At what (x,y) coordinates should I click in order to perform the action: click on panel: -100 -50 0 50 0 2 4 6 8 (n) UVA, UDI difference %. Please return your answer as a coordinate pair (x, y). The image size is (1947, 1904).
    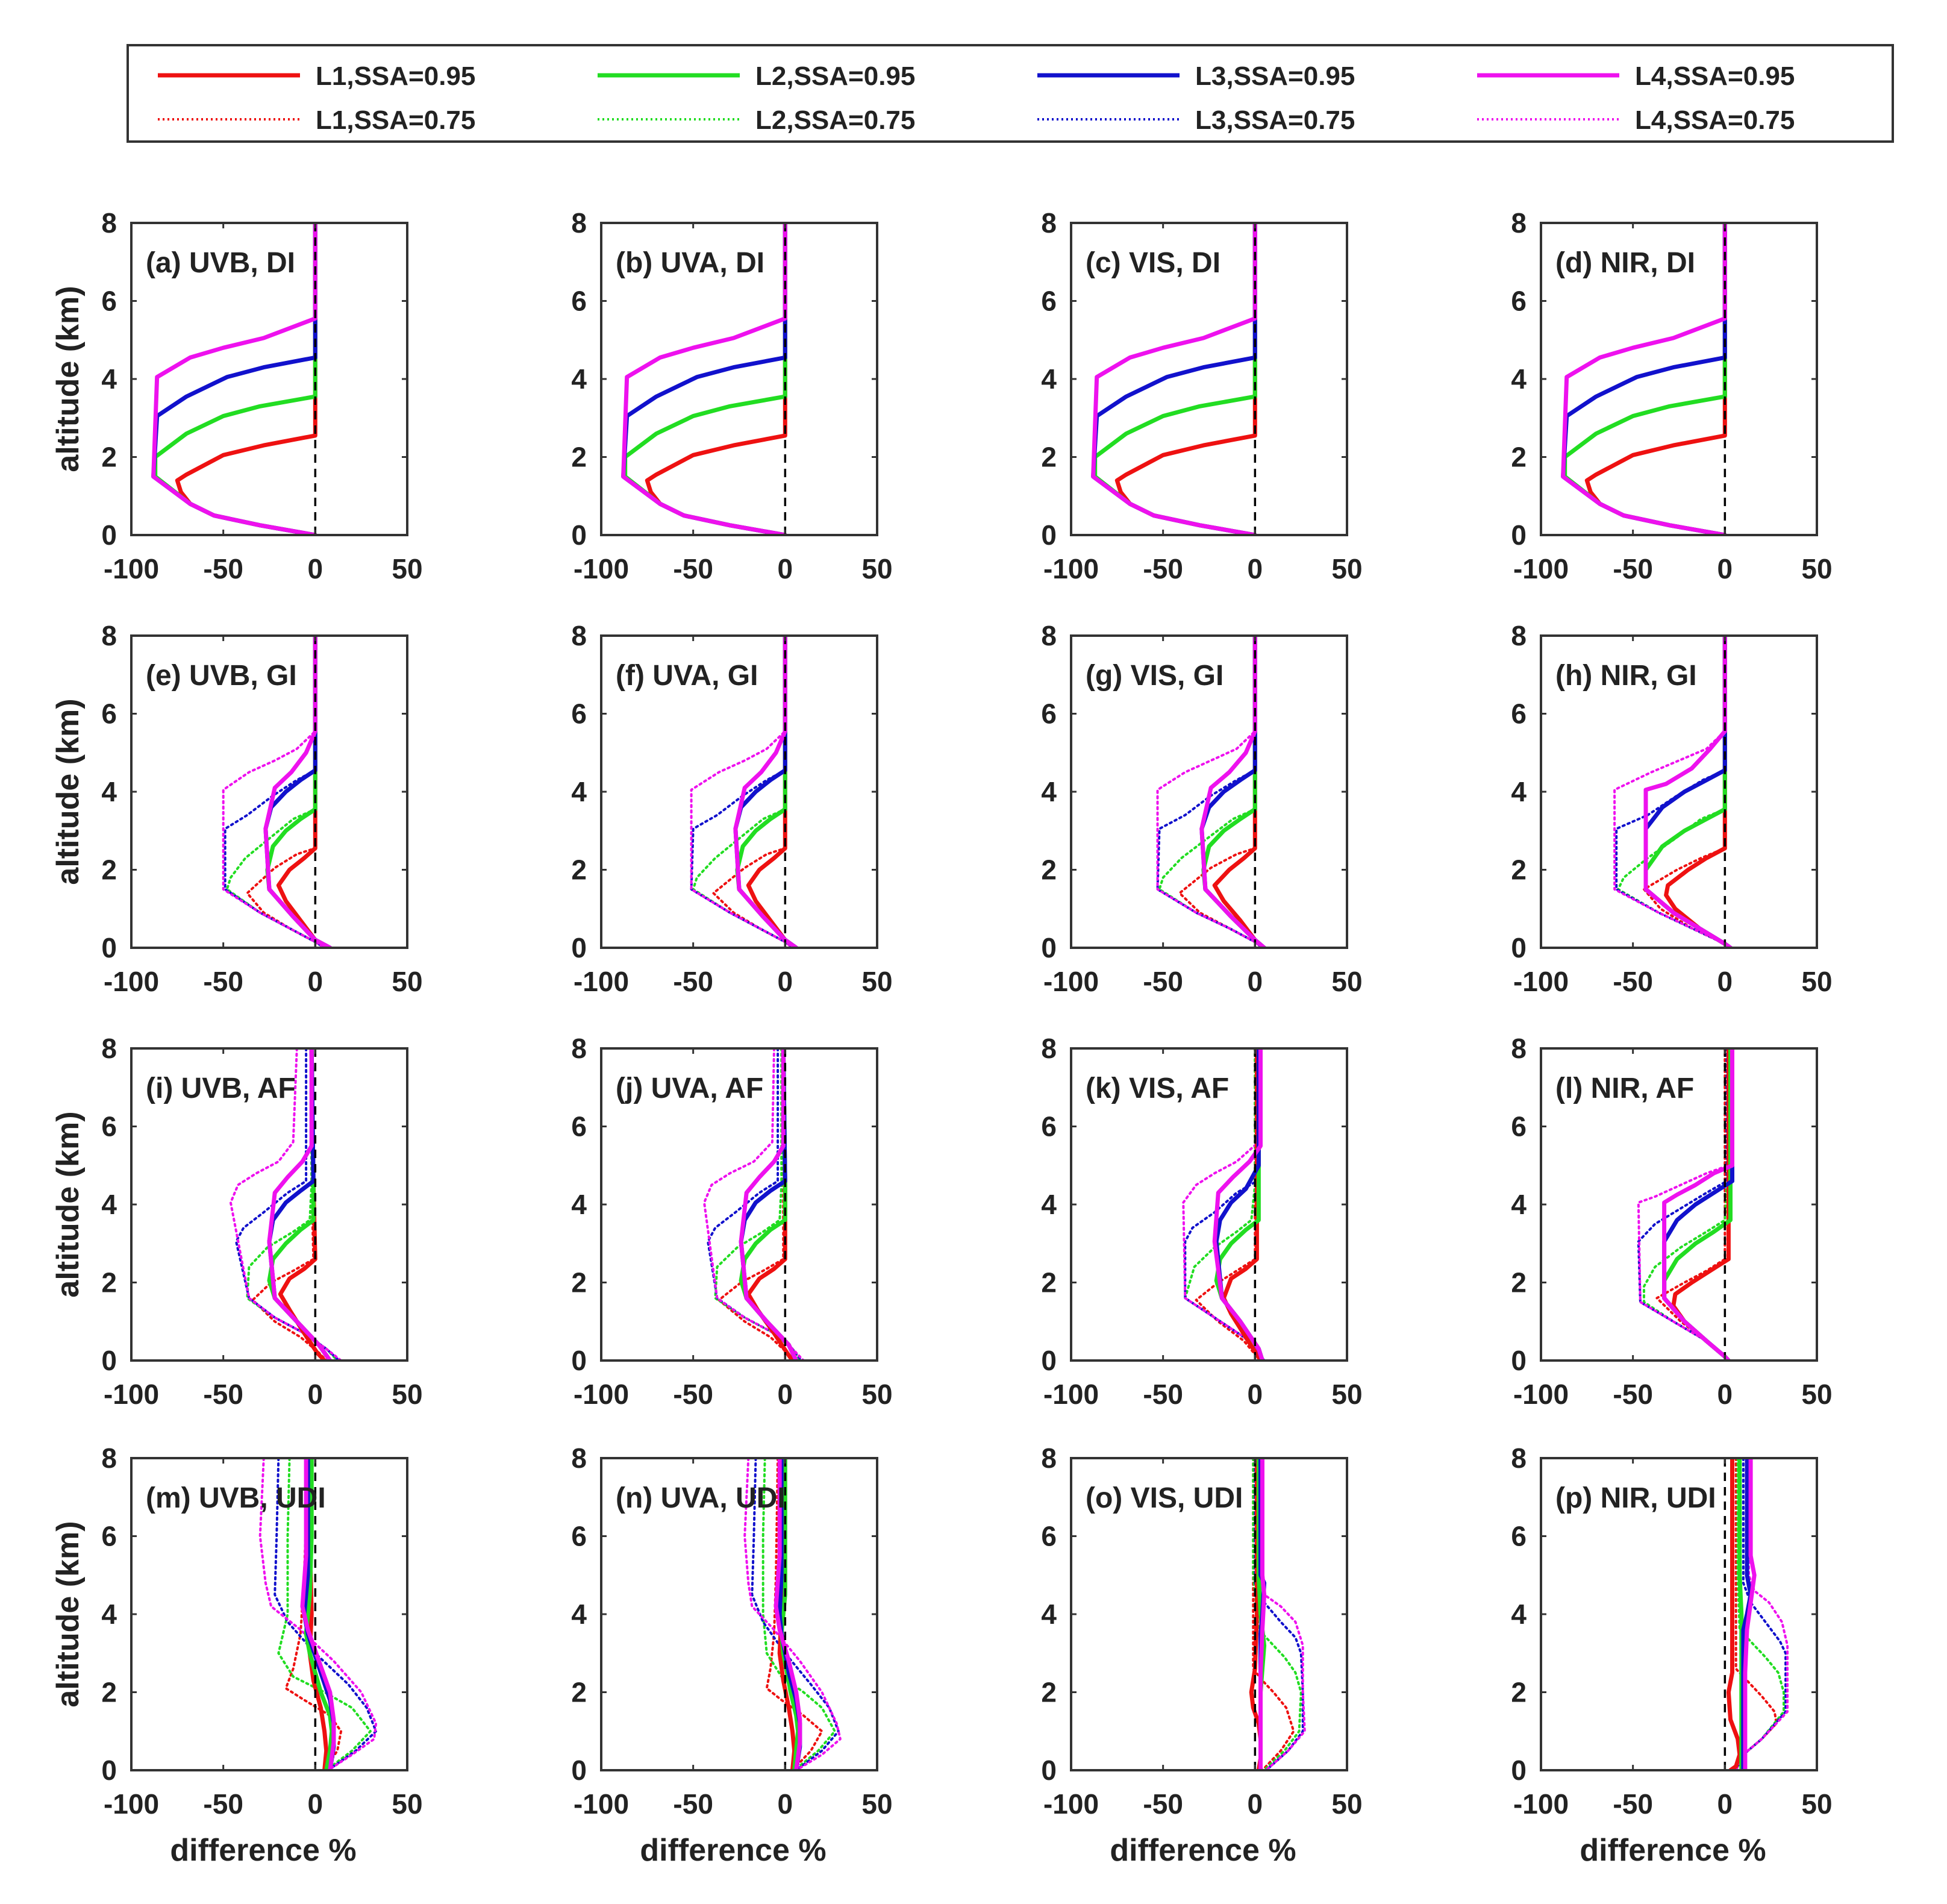
    Looking at the image, I should click on (731, 1655).